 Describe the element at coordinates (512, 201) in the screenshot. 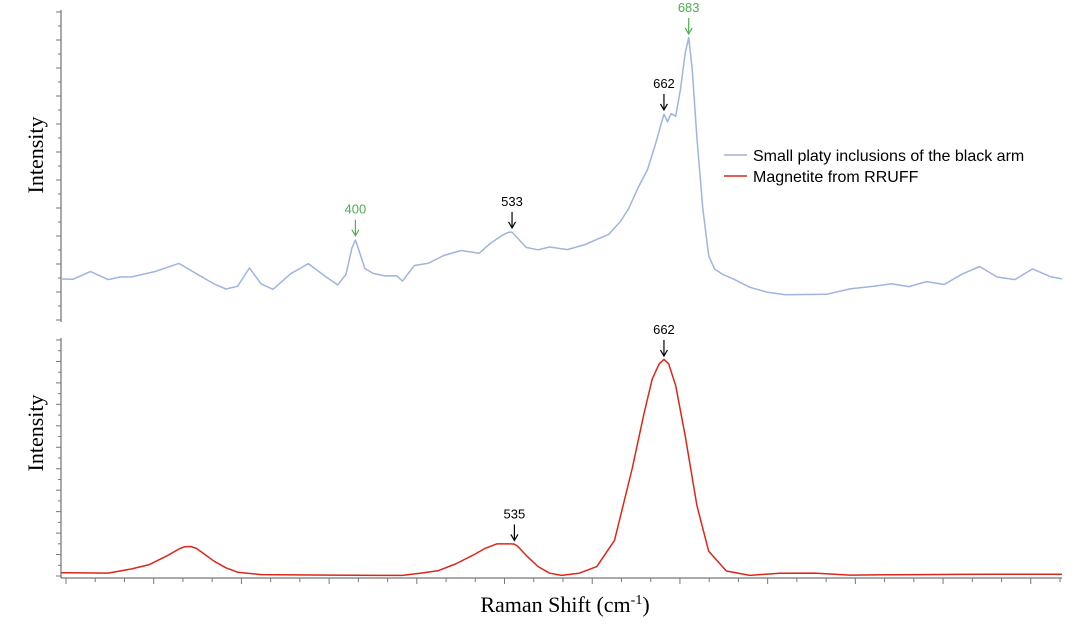

I see `top-peak-label-533: 533` at that location.